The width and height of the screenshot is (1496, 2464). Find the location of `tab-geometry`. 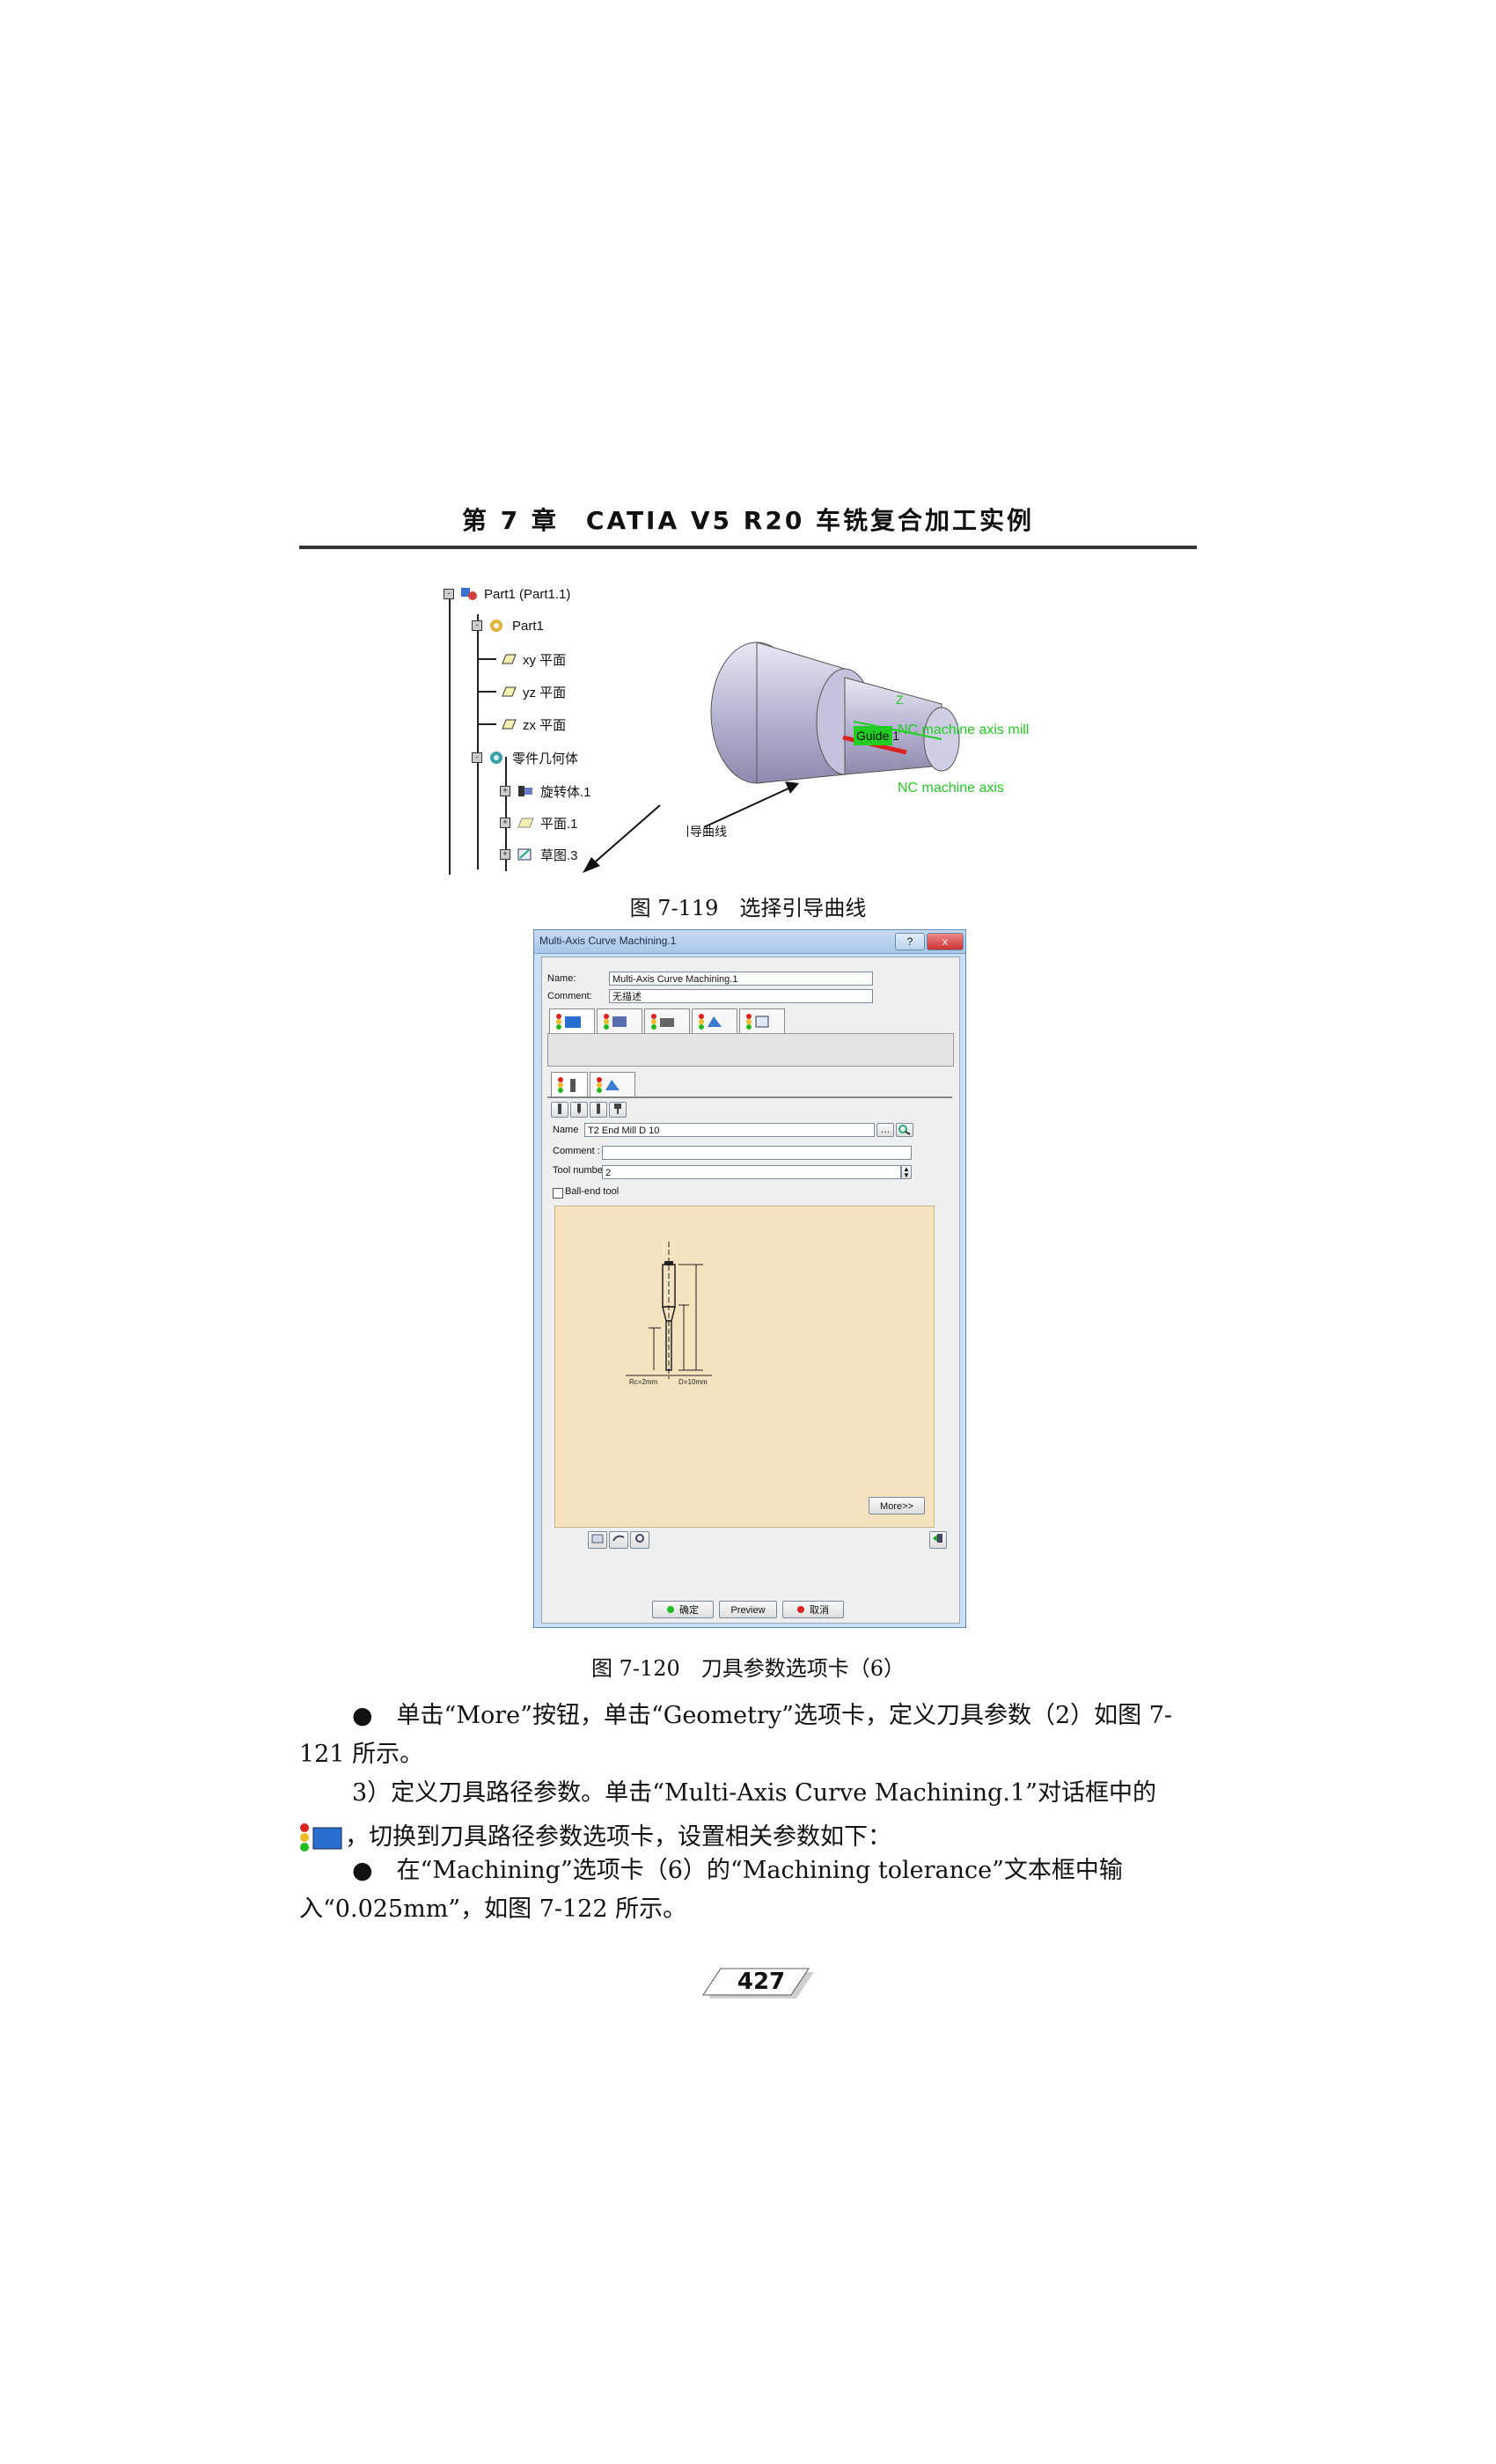

tab-geometry is located at coordinates (619, 1021).